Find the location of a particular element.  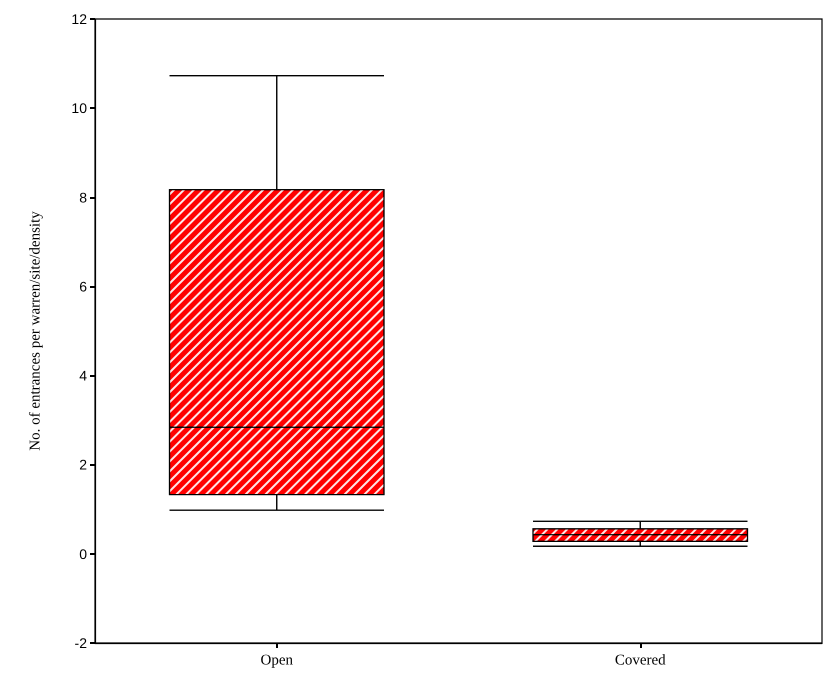

y-tick-label: 10 is located at coordinates (79, 108).